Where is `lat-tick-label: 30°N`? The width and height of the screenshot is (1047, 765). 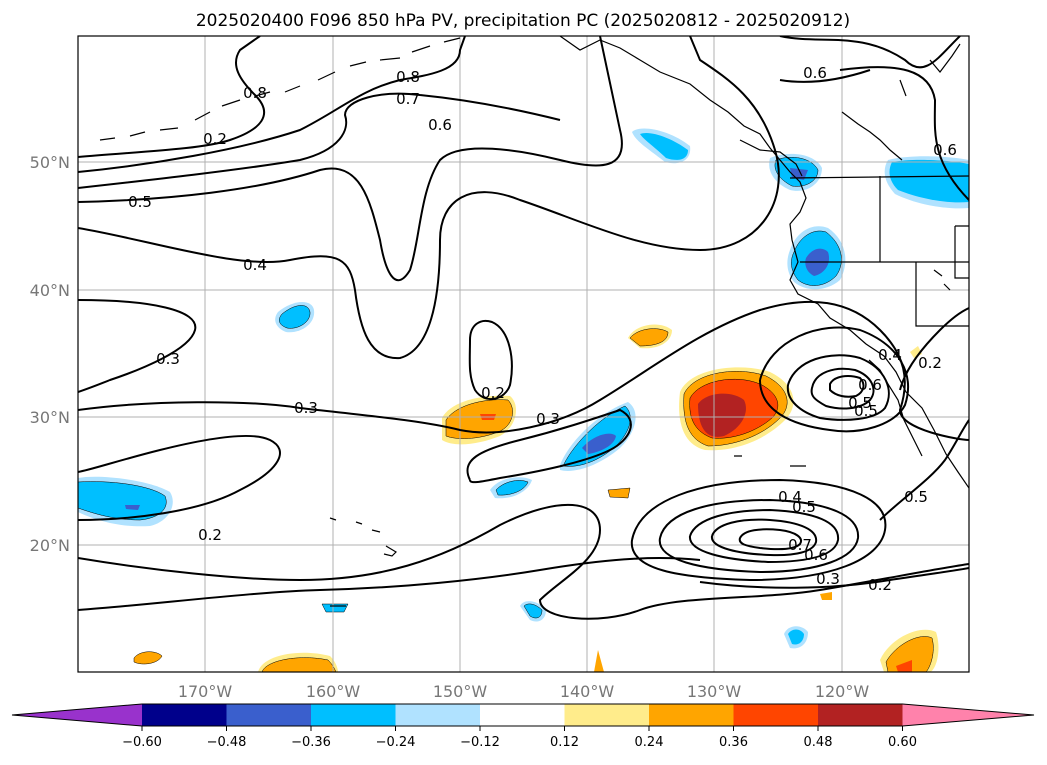 lat-tick-label: 30°N is located at coordinates (50, 417).